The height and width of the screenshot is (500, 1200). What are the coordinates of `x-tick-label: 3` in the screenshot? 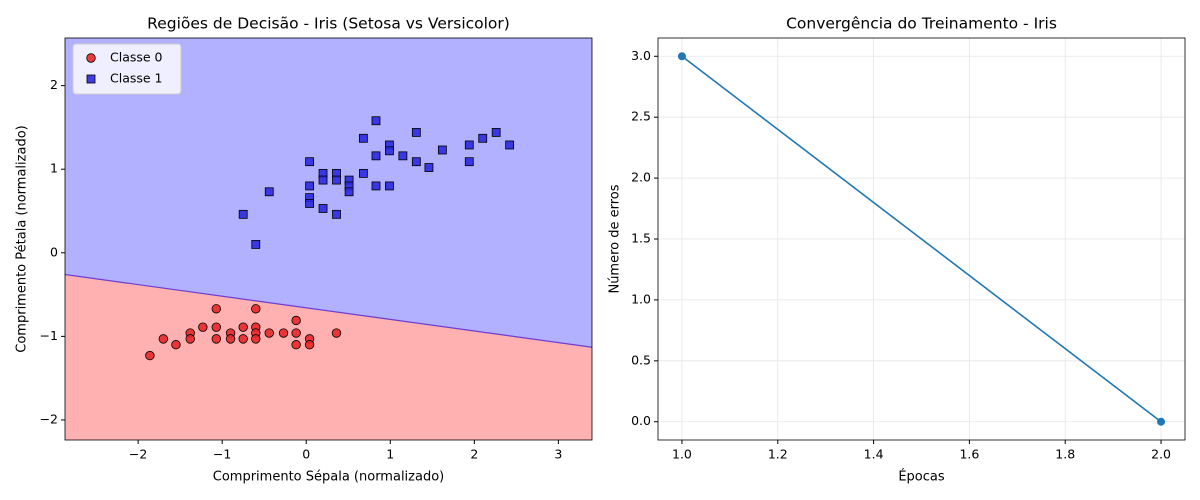 It's located at (558, 454).